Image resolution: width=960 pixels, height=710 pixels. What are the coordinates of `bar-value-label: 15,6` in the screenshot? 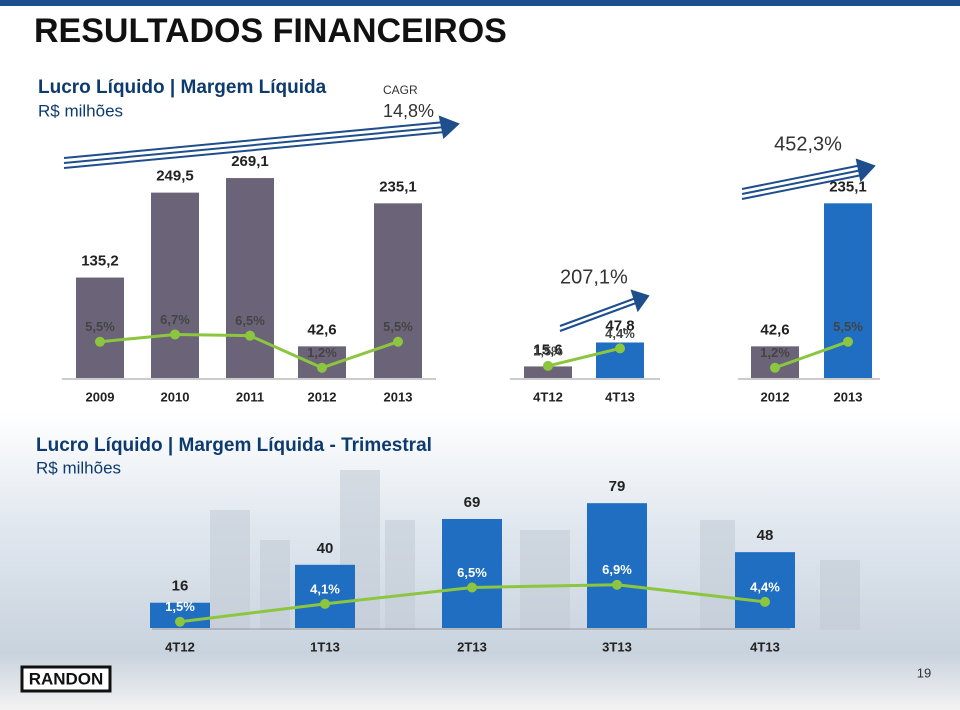 It's located at (547, 349).